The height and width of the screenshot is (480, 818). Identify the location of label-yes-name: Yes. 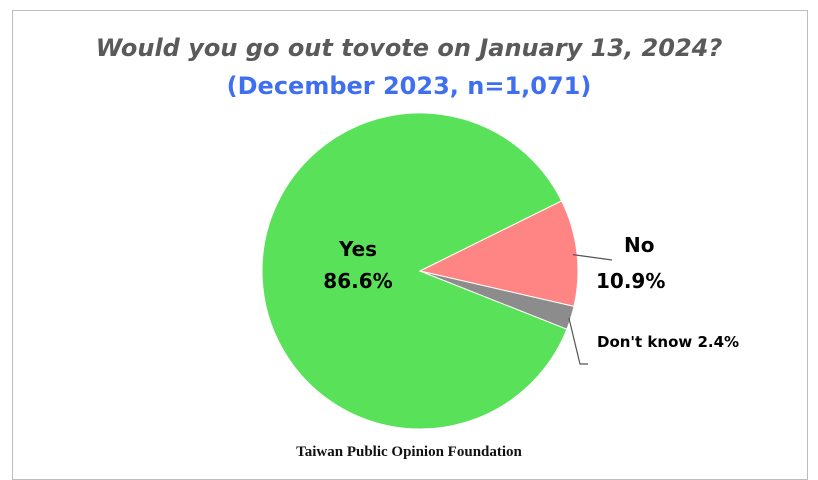
(357, 249).